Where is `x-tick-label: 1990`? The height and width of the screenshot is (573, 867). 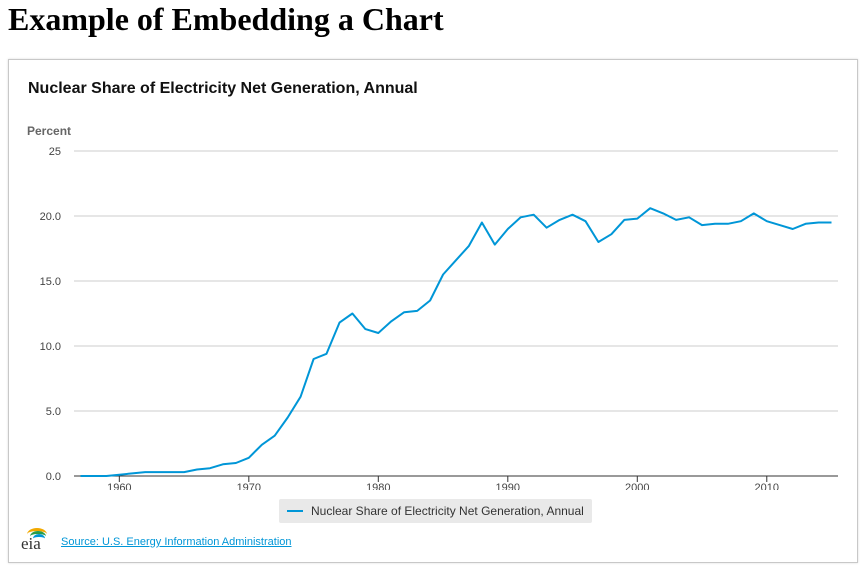 x-tick-label: 1990 is located at coordinates (508, 486).